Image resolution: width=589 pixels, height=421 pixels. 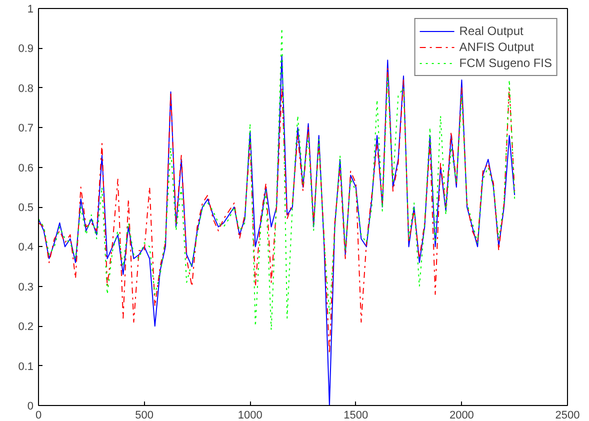 What do you see at coordinates (26, 248) in the screenshot?
I see `y-tick-label: 0.4` at bounding box center [26, 248].